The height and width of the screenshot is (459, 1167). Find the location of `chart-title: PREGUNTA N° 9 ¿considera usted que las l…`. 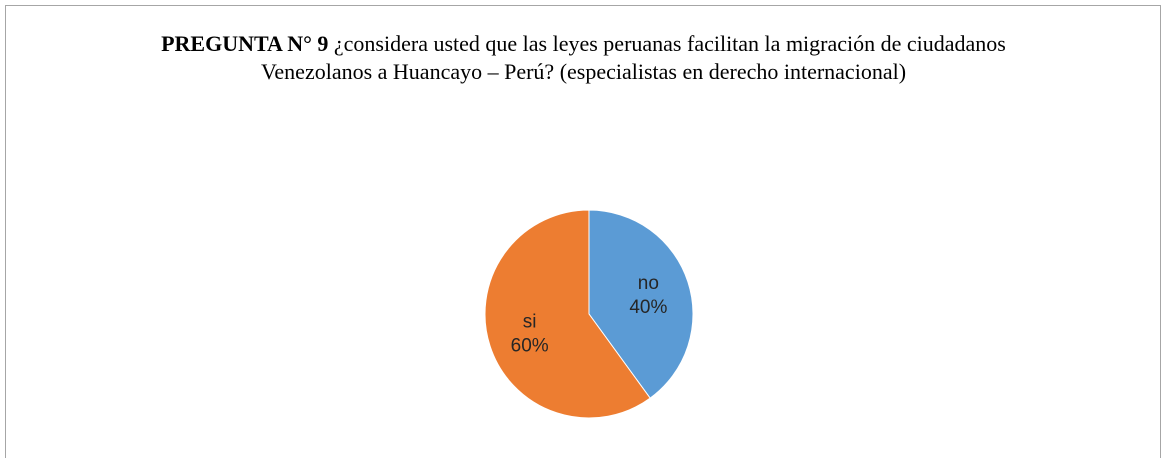

chart-title: PREGUNTA N° 9 ¿considera usted que las l… is located at coordinates (583, 58).